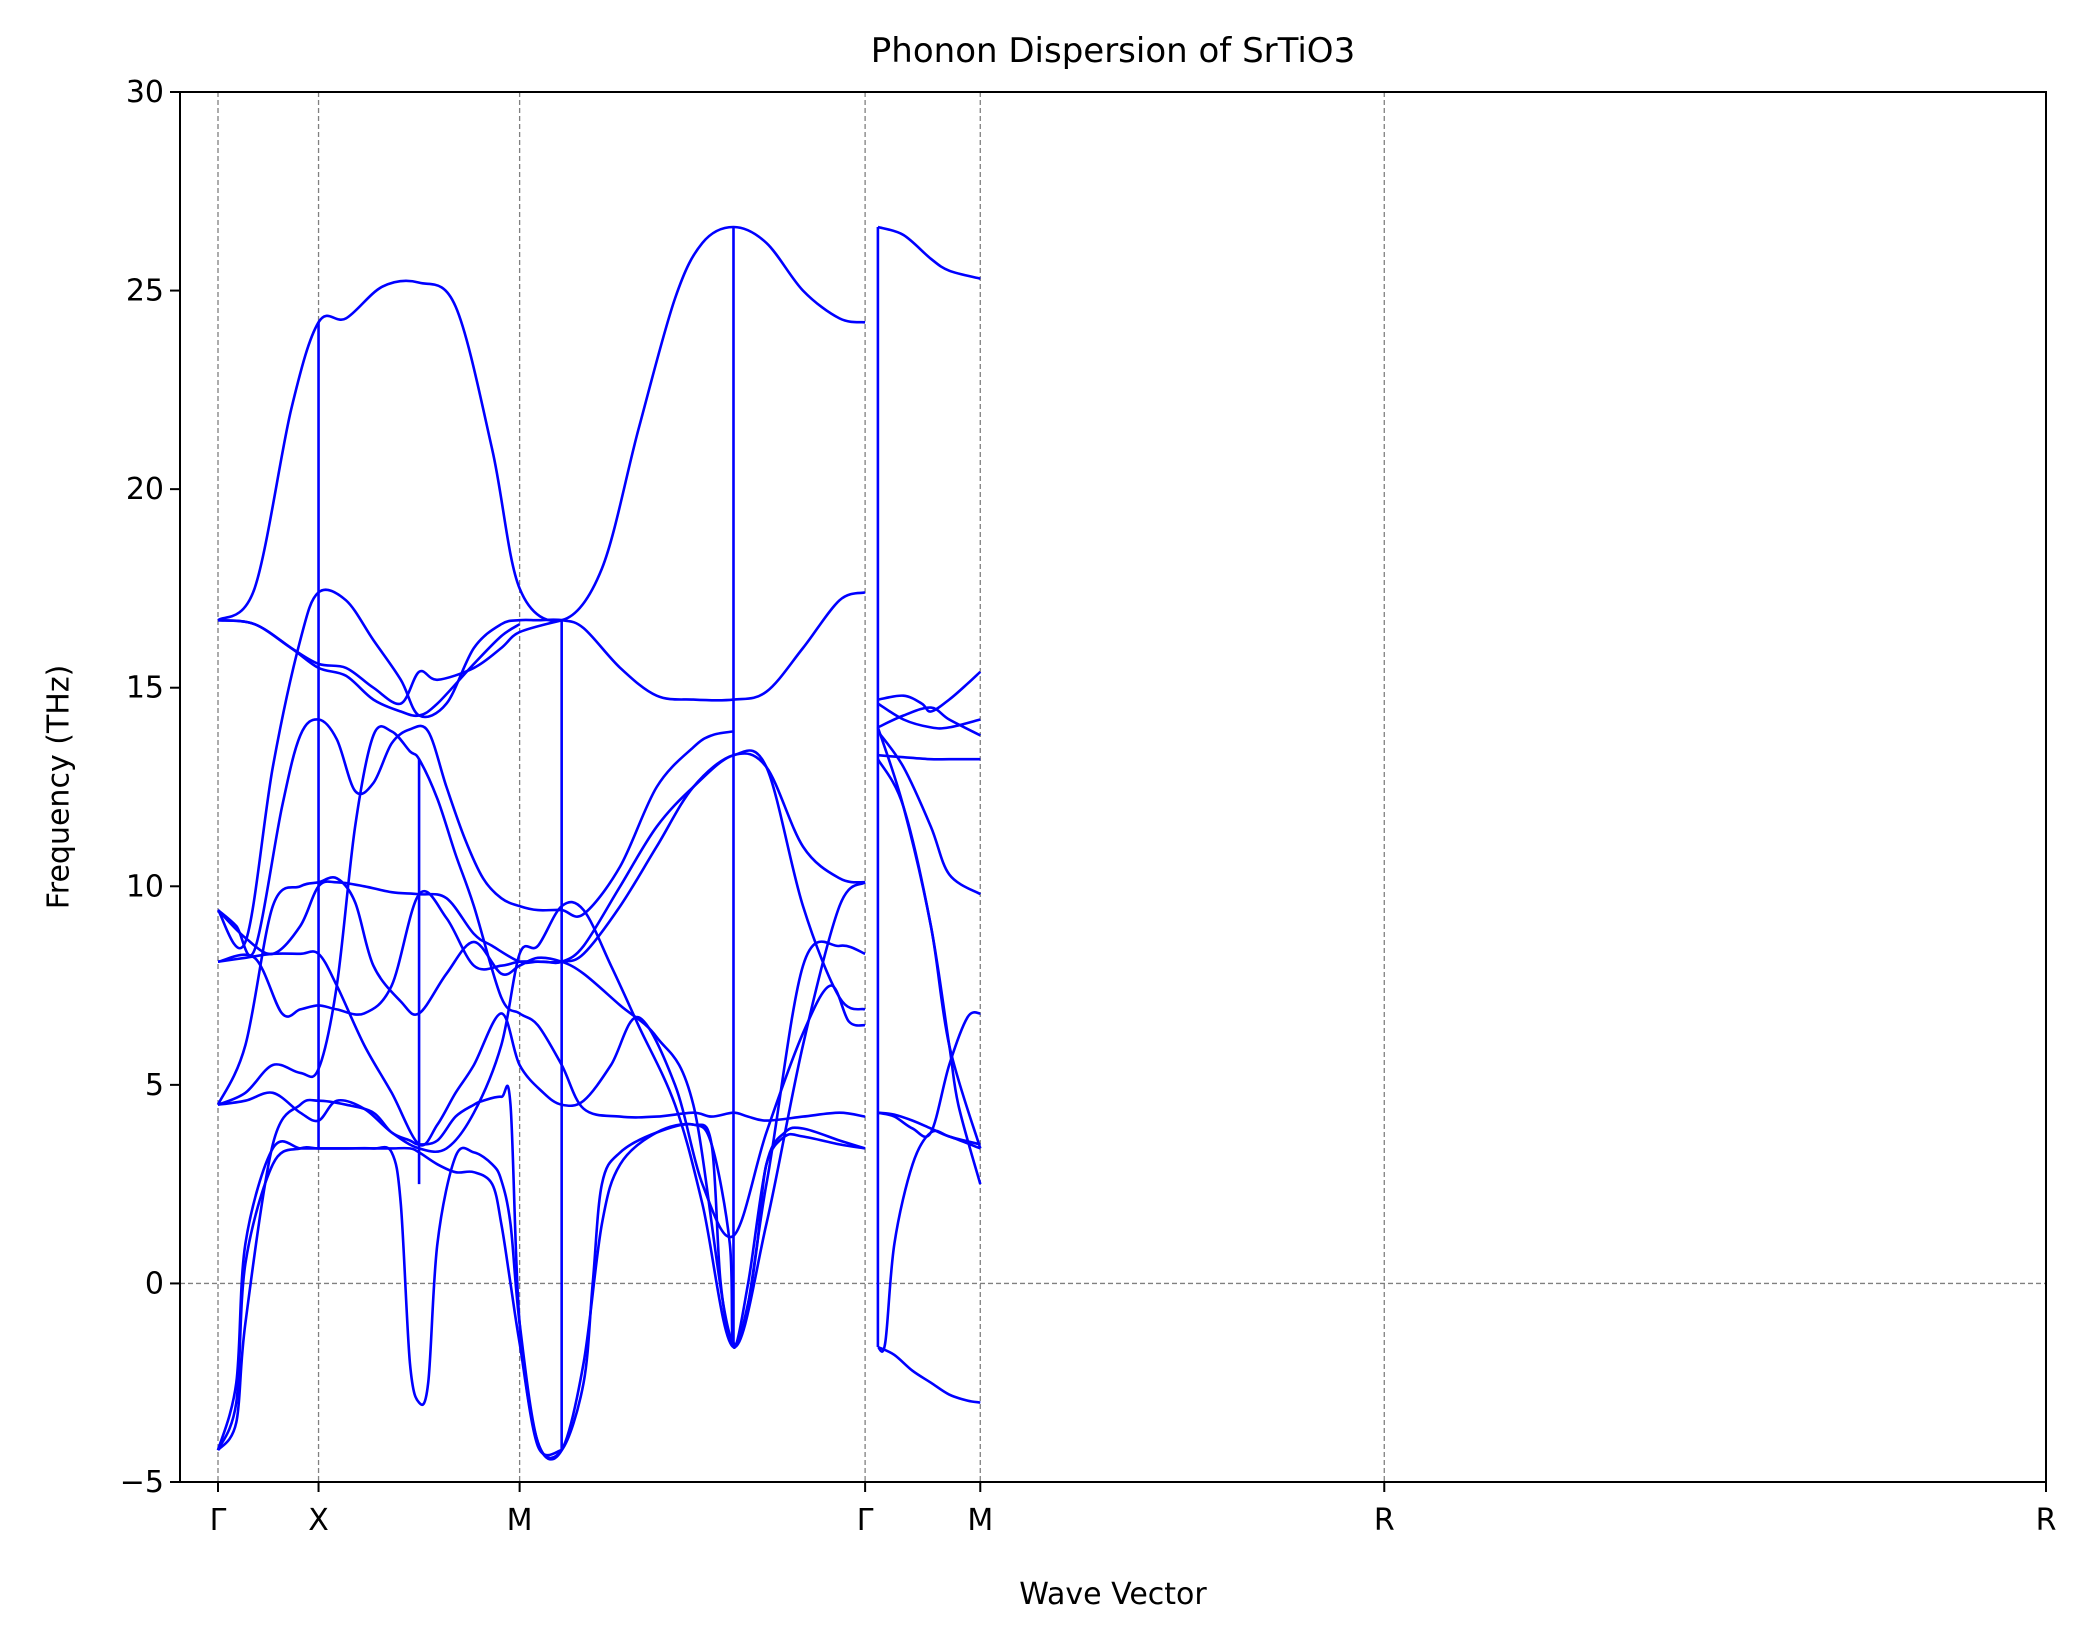 The width and height of the screenshot is (2083, 1638). I want to click on x-axis-label: Wave Vector, so click(1113, 1594).